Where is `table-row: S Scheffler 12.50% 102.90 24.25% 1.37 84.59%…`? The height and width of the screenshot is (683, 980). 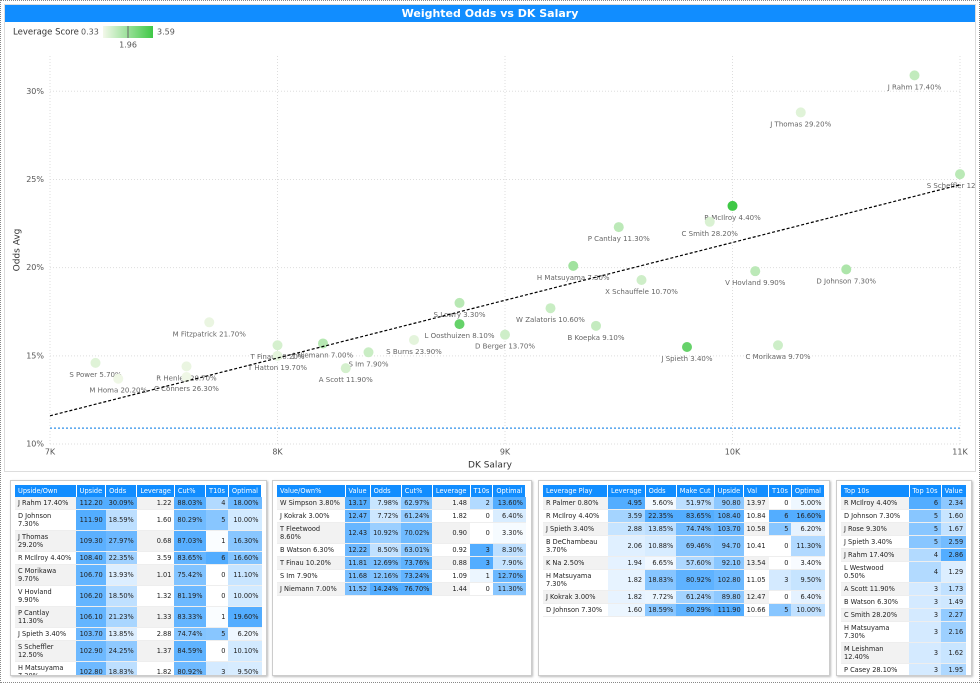
table-row: S Scheffler 12.50% 102.90 24.25% 1.37 84.59%… is located at coordinates (138, 651).